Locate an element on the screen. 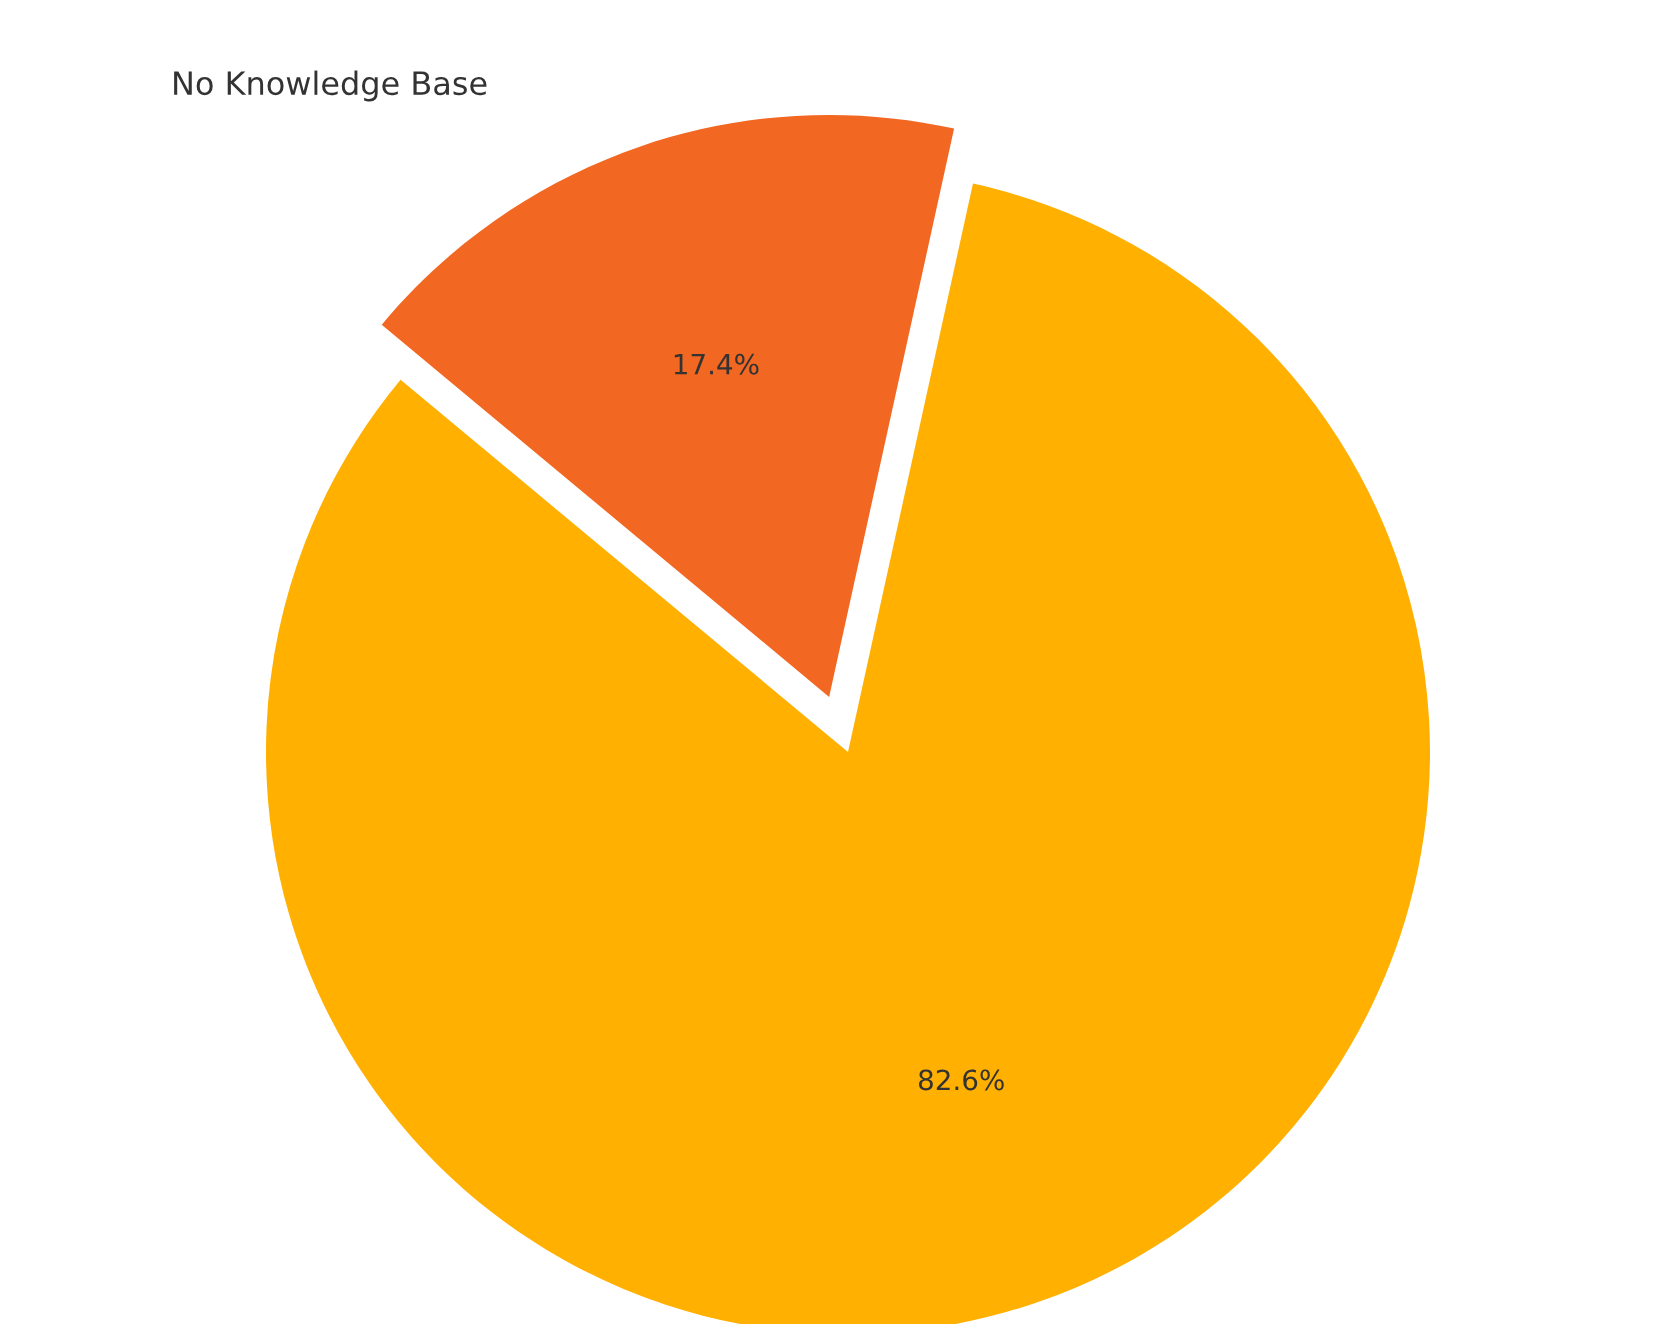 This screenshot has width=1660, height=1324. chart-title: No Knowledge Base is located at coordinates (330, 86).